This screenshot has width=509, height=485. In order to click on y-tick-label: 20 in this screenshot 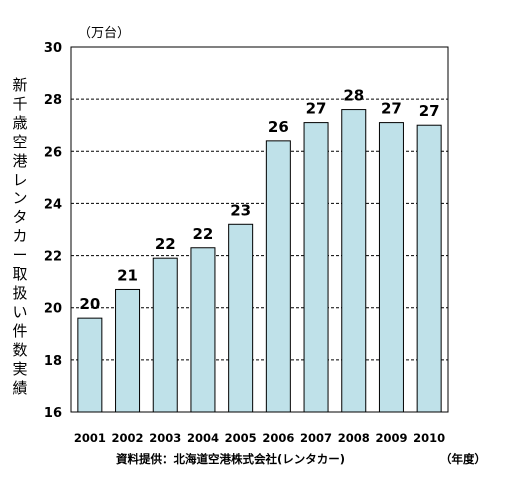, I will do `click(53, 309)`.